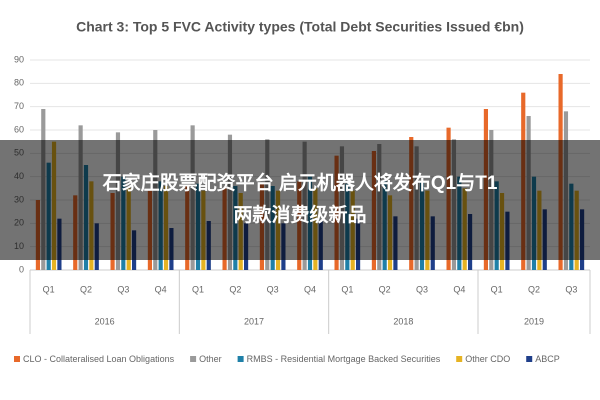 The height and width of the screenshot is (400, 600). What do you see at coordinates (19, 59) in the screenshot?
I see `y-tick-label: 90` at bounding box center [19, 59].